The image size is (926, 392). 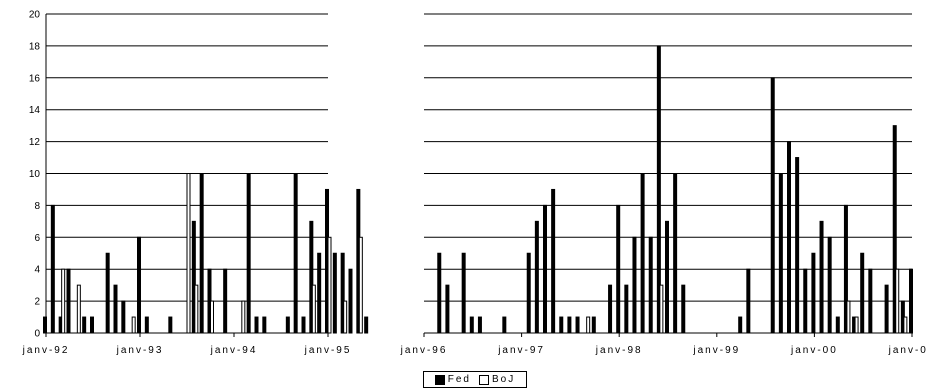 I want to click on y-tick-label: 20, so click(x=35, y=15).